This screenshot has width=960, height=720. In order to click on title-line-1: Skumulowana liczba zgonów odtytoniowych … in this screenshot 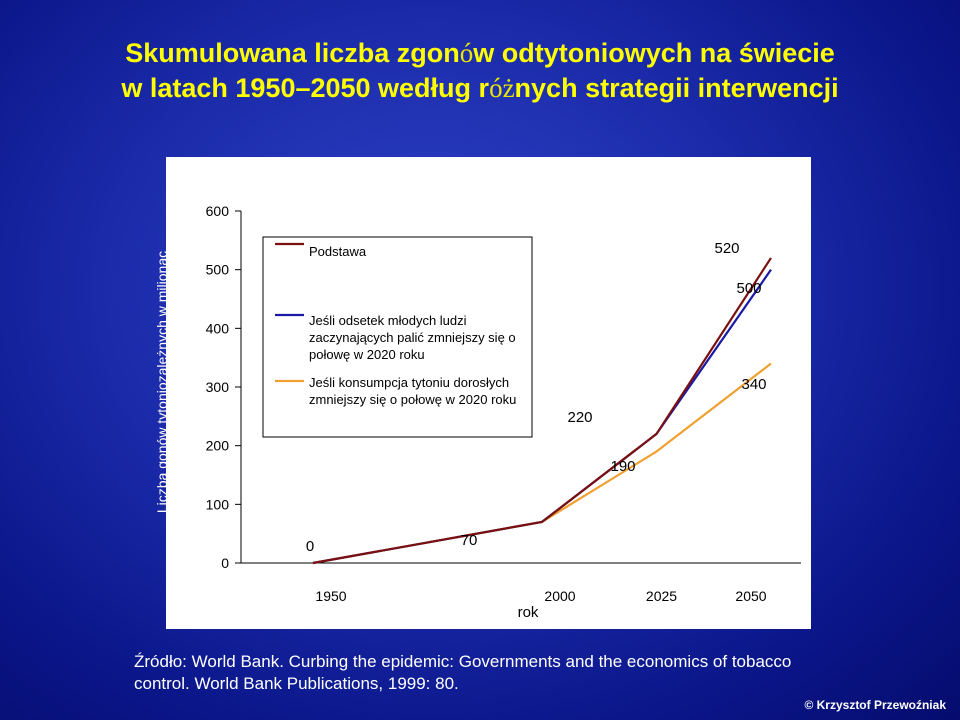, I will do `click(480, 53)`.